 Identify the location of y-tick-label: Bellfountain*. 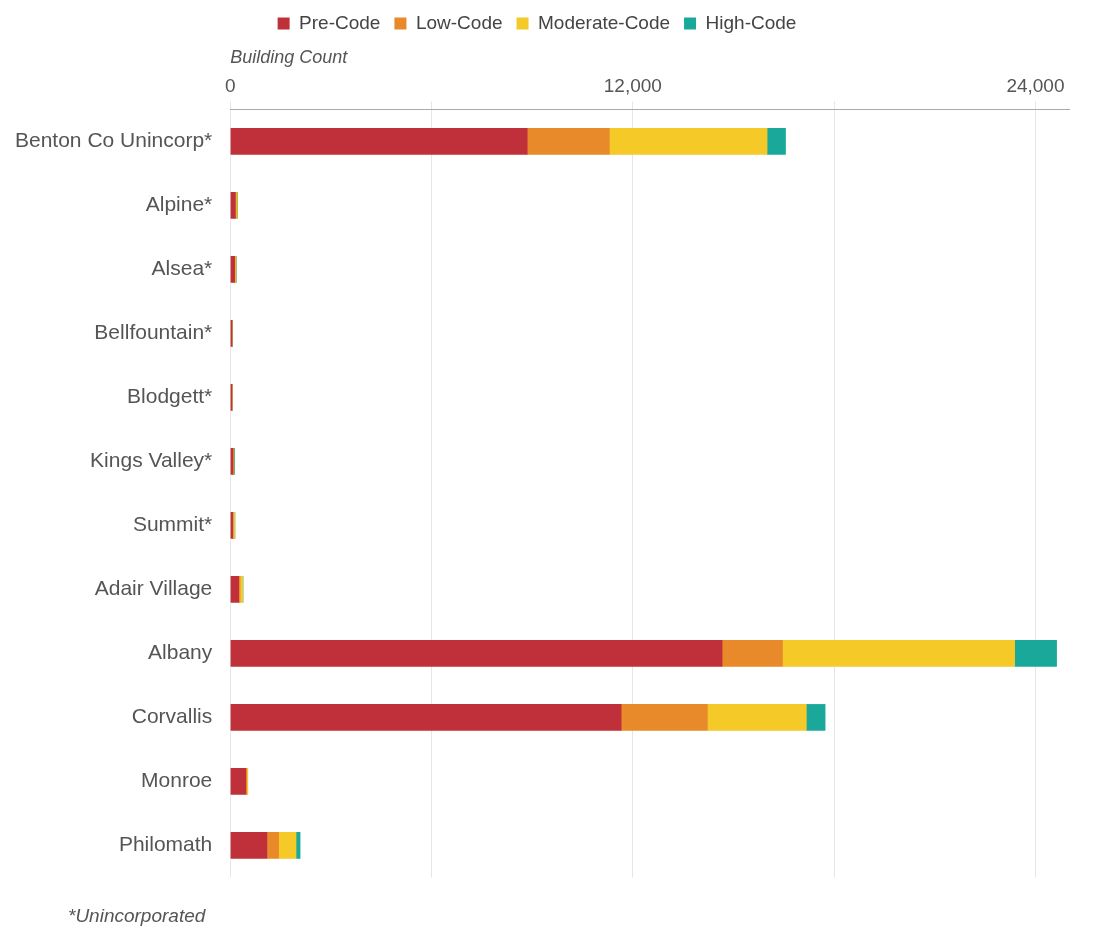
(153, 332).